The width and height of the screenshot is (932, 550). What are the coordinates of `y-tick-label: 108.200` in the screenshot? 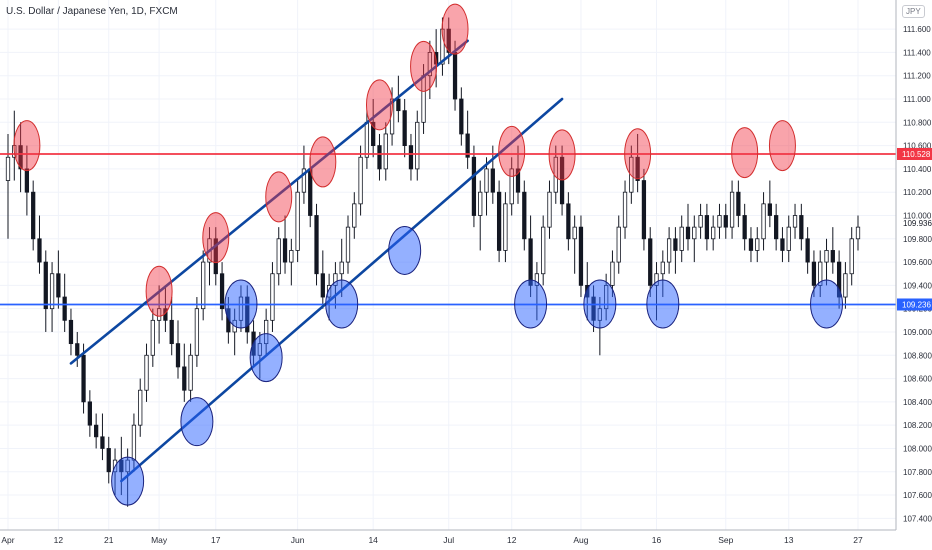 It's located at (917, 425).